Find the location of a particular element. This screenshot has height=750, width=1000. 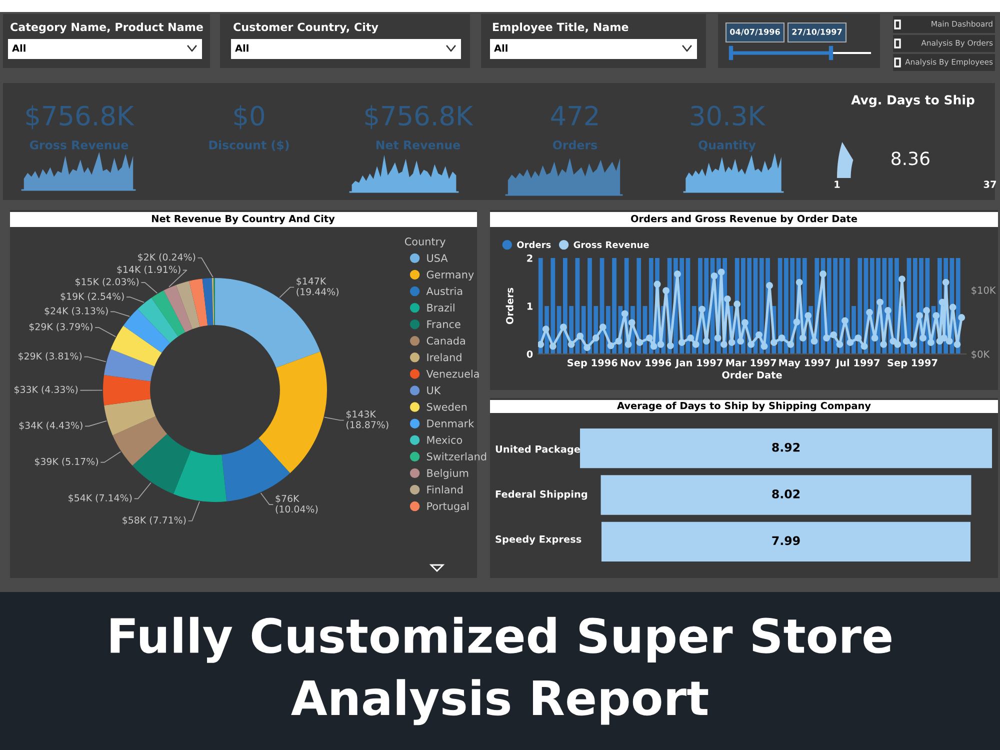

x-tick-label: Sep 1997 is located at coordinates (913, 363).